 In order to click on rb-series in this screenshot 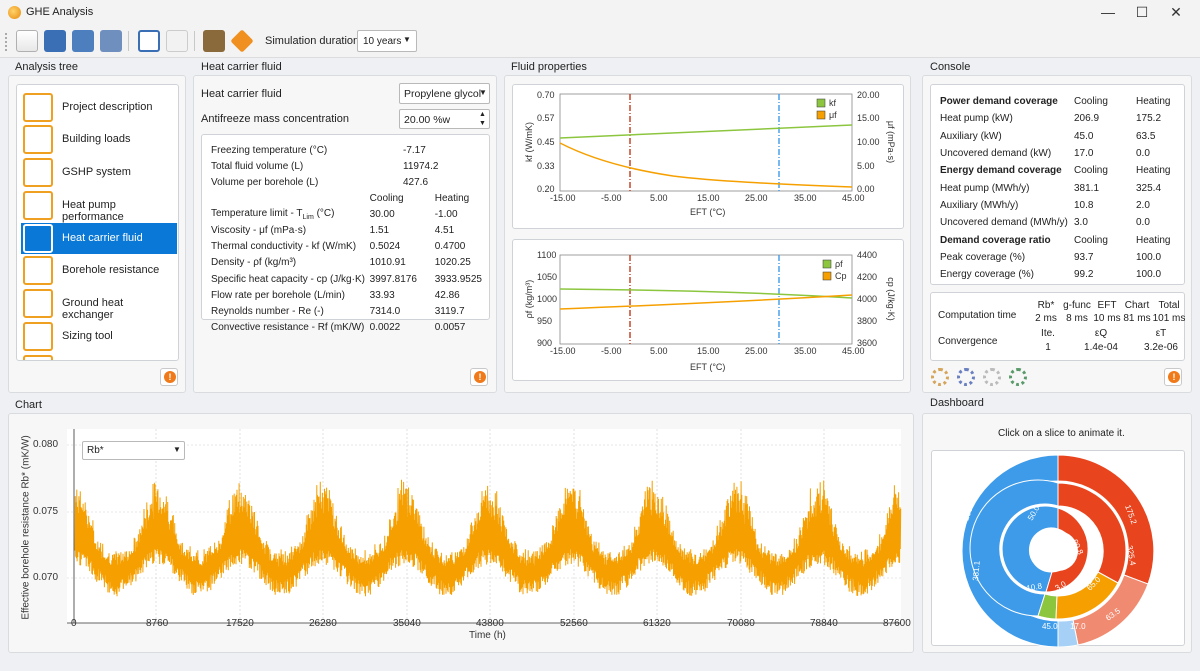, I will do `click(488, 538)`.